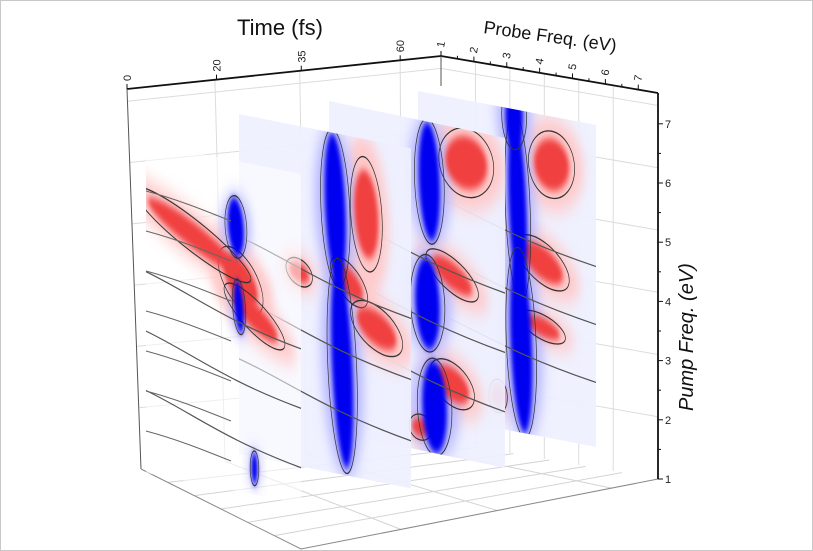 This screenshot has height=551, width=813. What do you see at coordinates (606, 72) in the screenshot?
I see `probe-tick-label: 6` at bounding box center [606, 72].